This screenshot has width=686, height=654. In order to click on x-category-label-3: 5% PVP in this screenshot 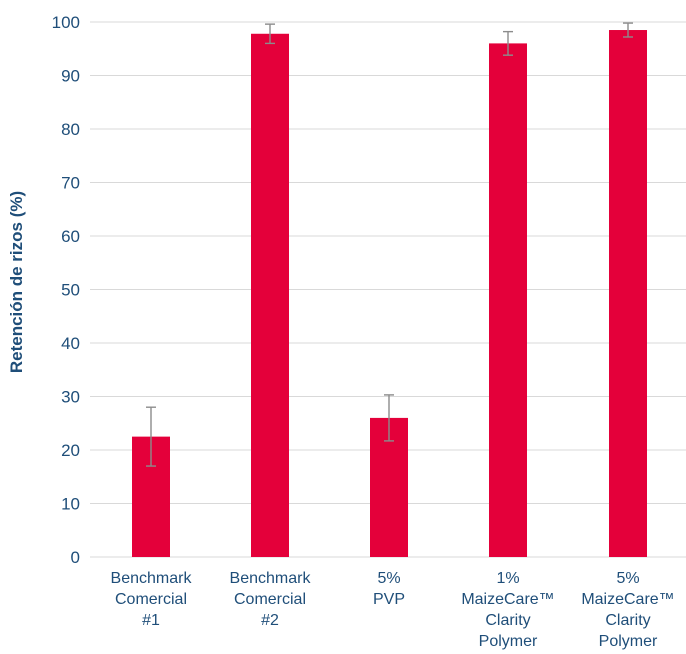, I will do `click(389, 589)`.